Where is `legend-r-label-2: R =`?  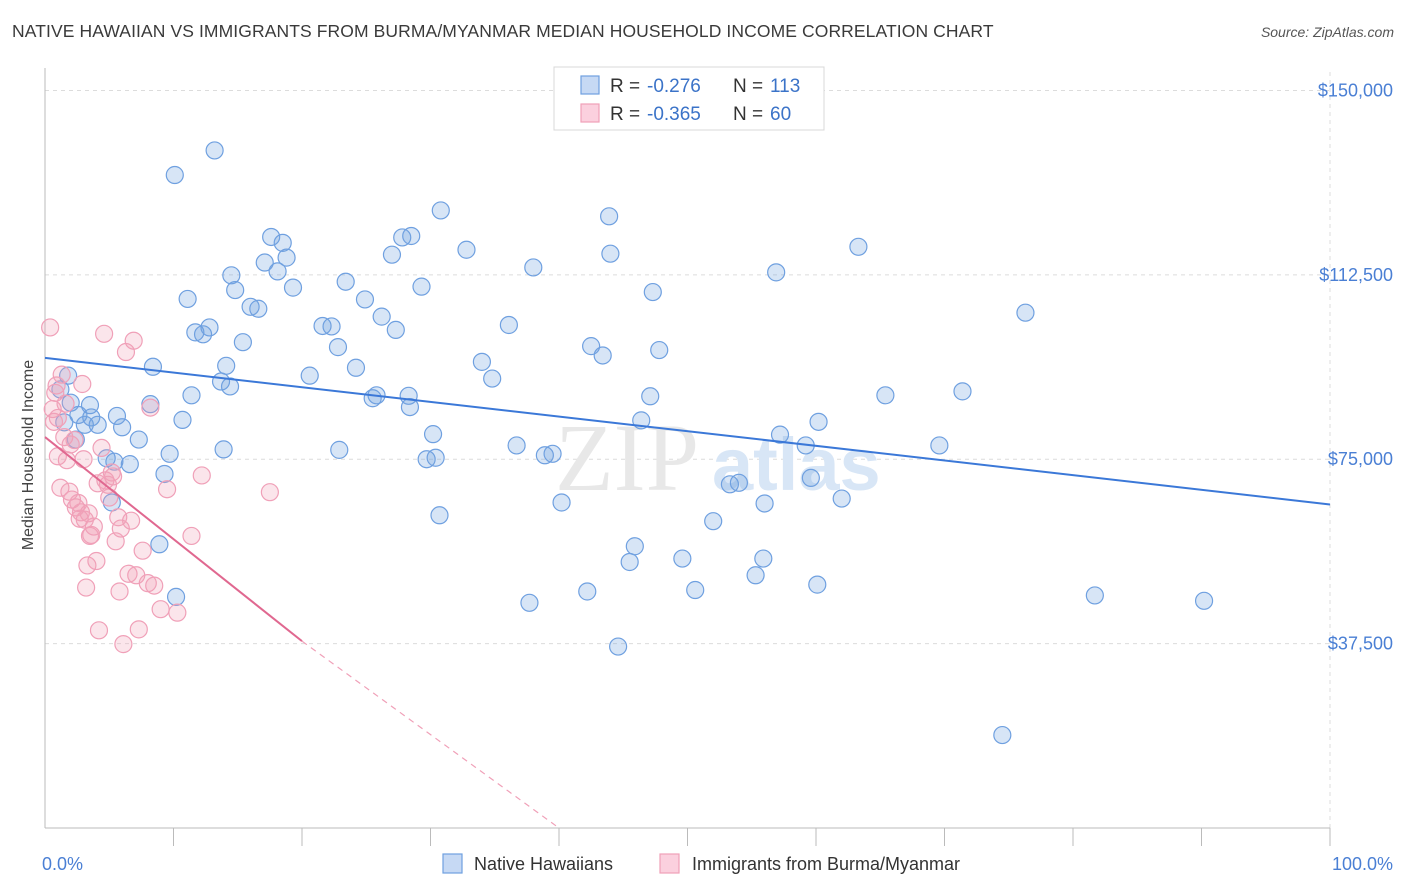
legend-r-label-2: R = is located at coordinates (625, 114).